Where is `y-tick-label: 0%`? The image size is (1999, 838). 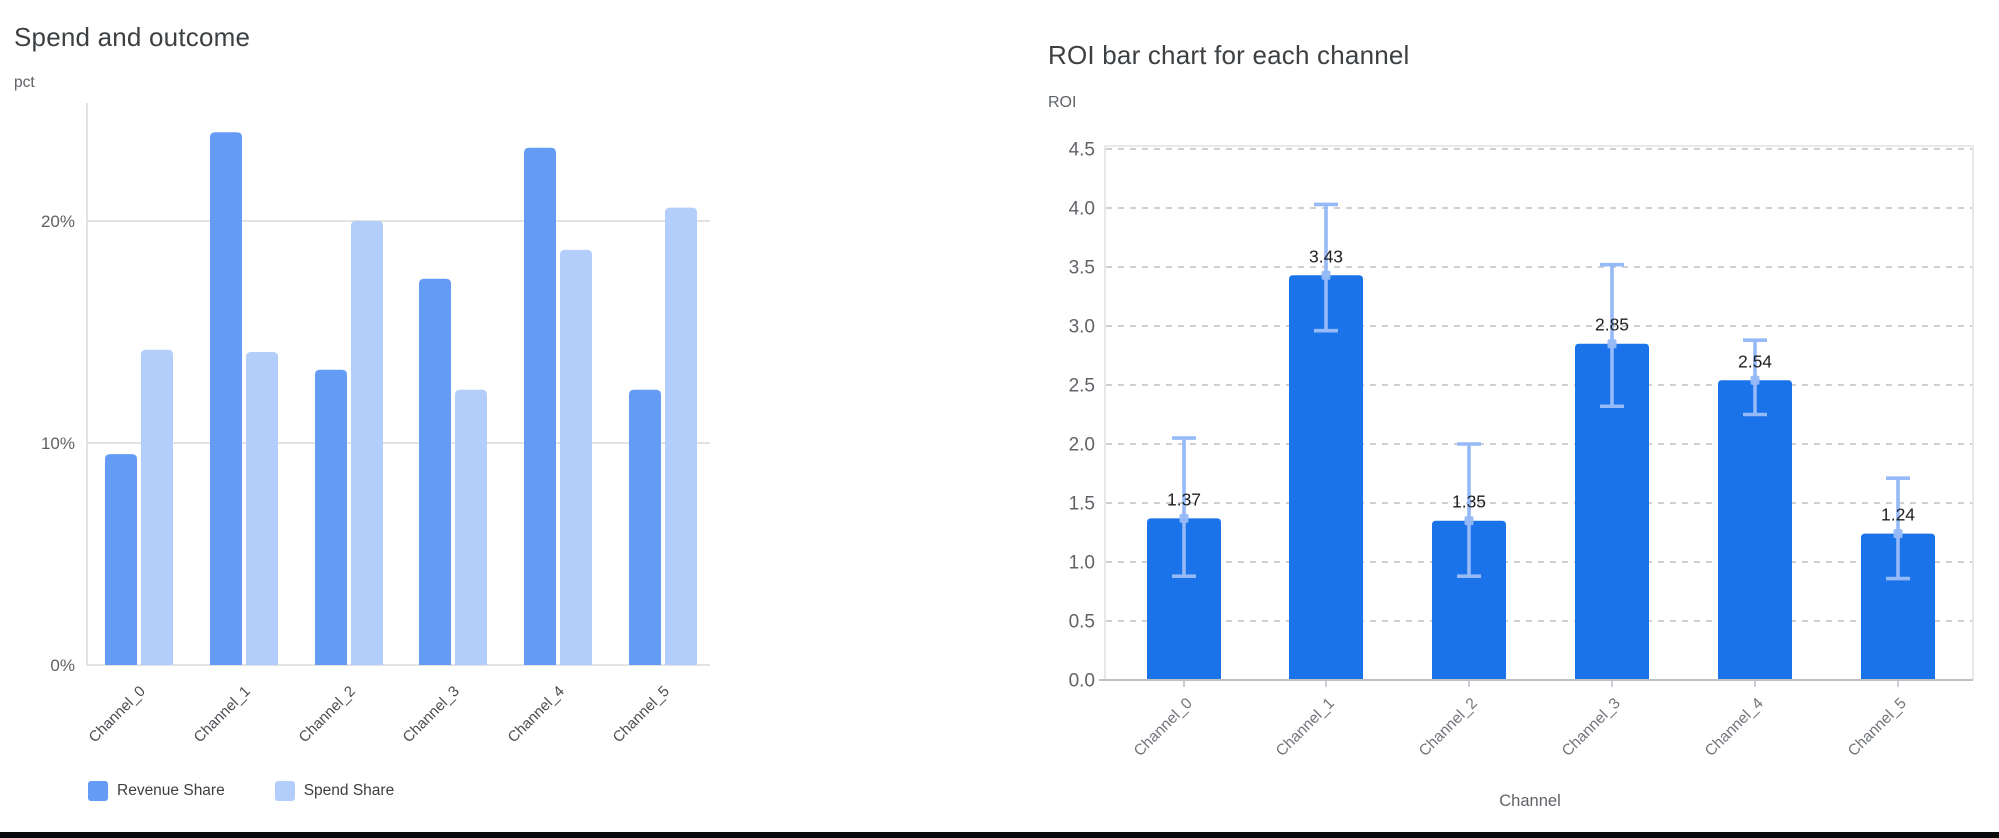
y-tick-label: 0% is located at coordinates (62, 665).